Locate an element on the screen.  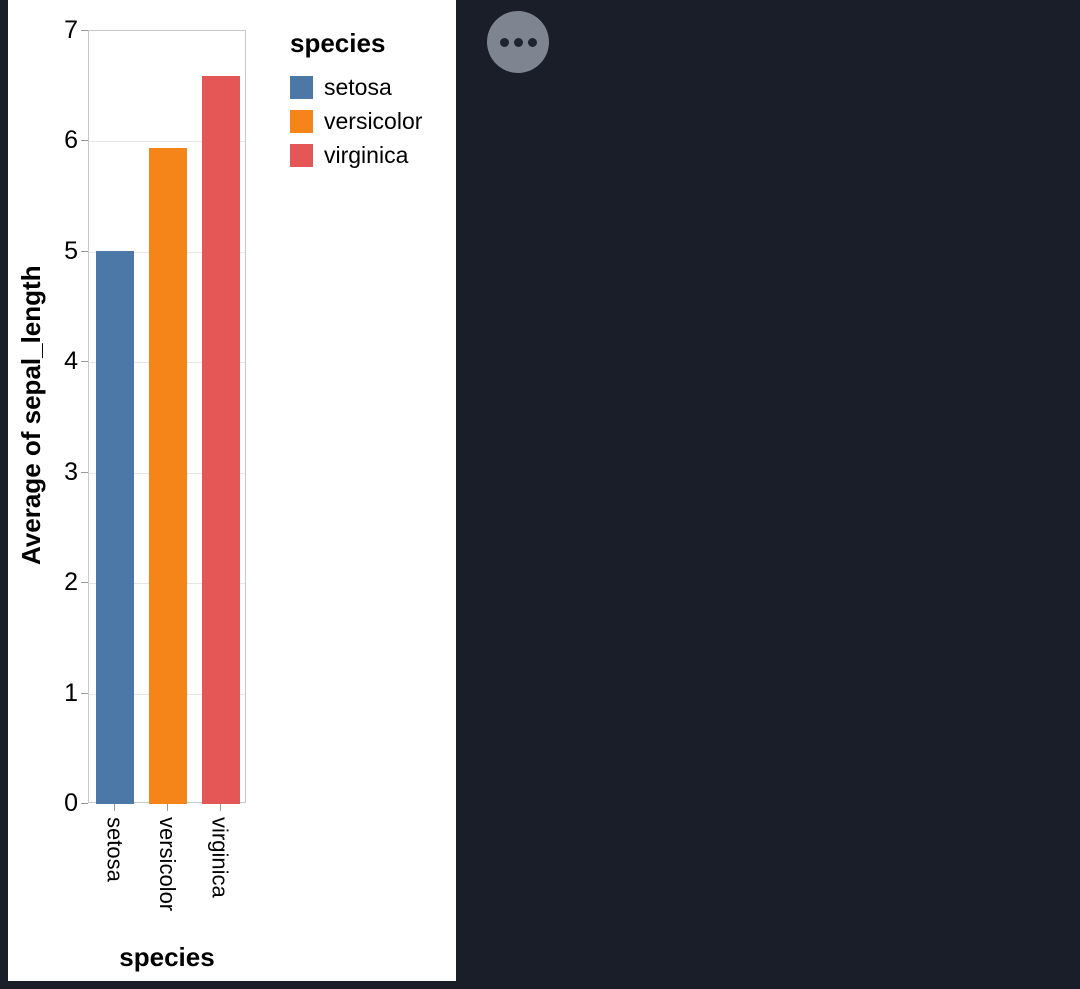
legend-entry-versicolor: versicolor is located at coordinates (356, 121).